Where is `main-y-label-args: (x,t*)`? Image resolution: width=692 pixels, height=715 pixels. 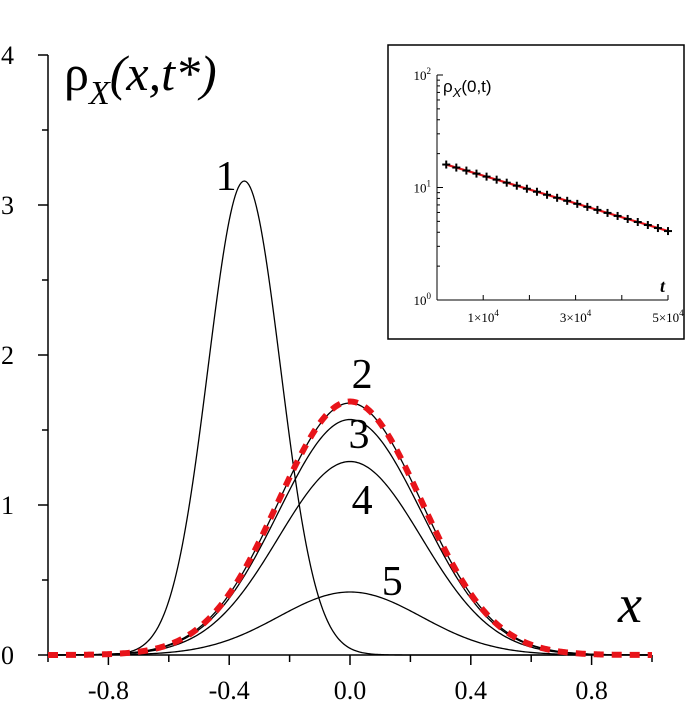
main-y-label-args: (x,t*) is located at coordinates (163, 73).